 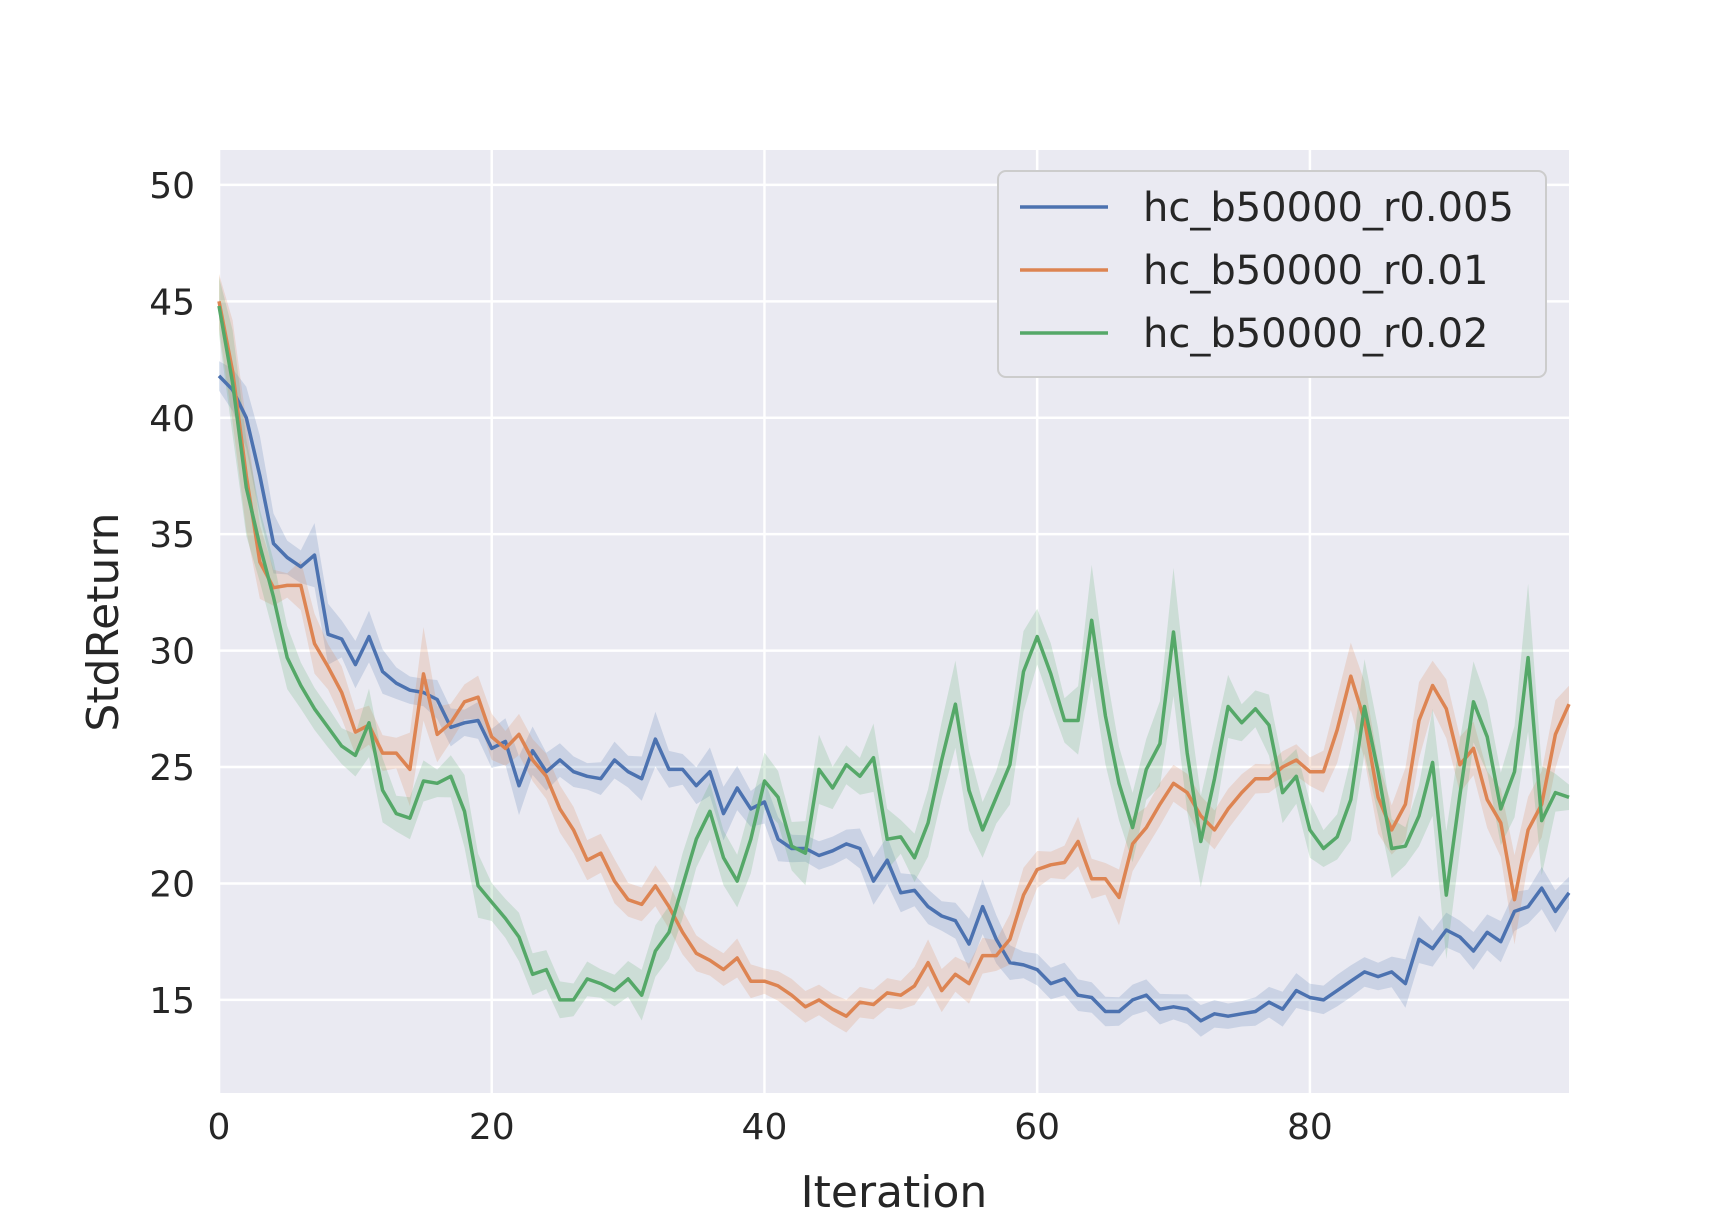 What do you see at coordinates (172, 768) in the screenshot?
I see `y-tick-label: 25` at bounding box center [172, 768].